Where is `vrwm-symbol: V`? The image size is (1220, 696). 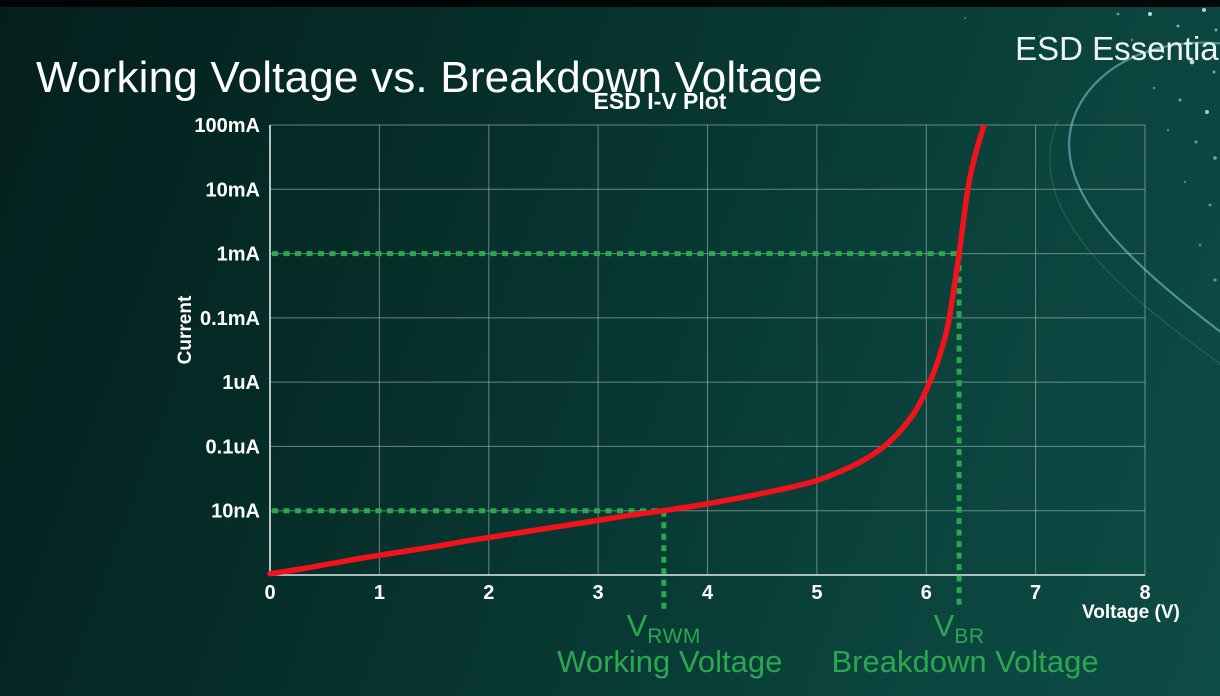
vrwm-symbol: V is located at coordinates (637, 625).